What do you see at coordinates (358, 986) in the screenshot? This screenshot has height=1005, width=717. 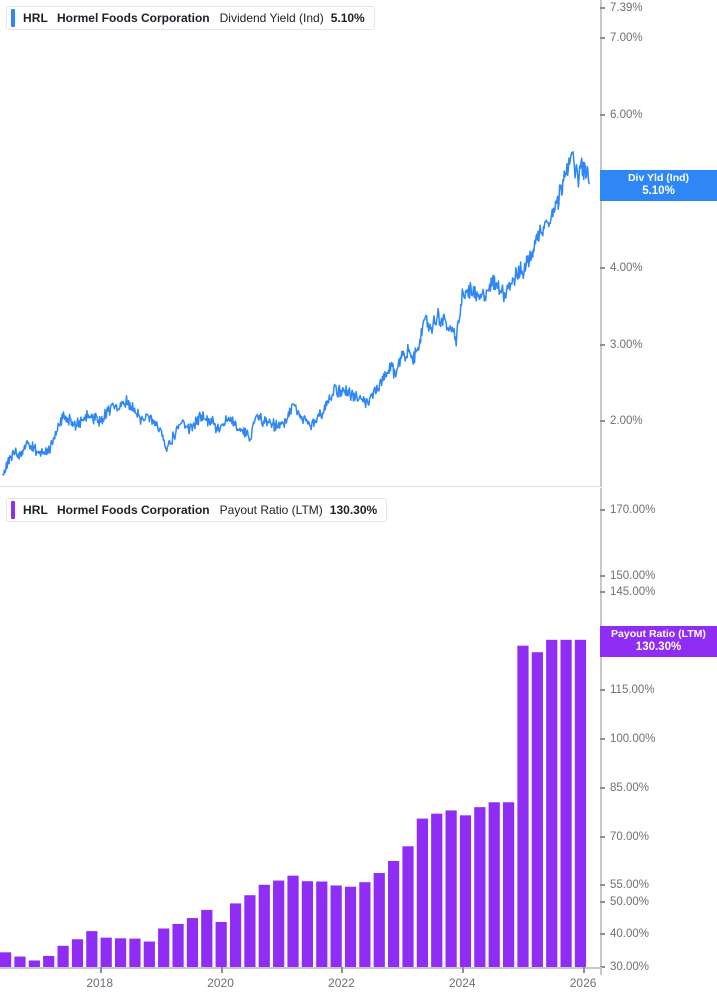 I see `x-axis: 2018 2020 2022 2024 2026` at bounding box center [358, 986].